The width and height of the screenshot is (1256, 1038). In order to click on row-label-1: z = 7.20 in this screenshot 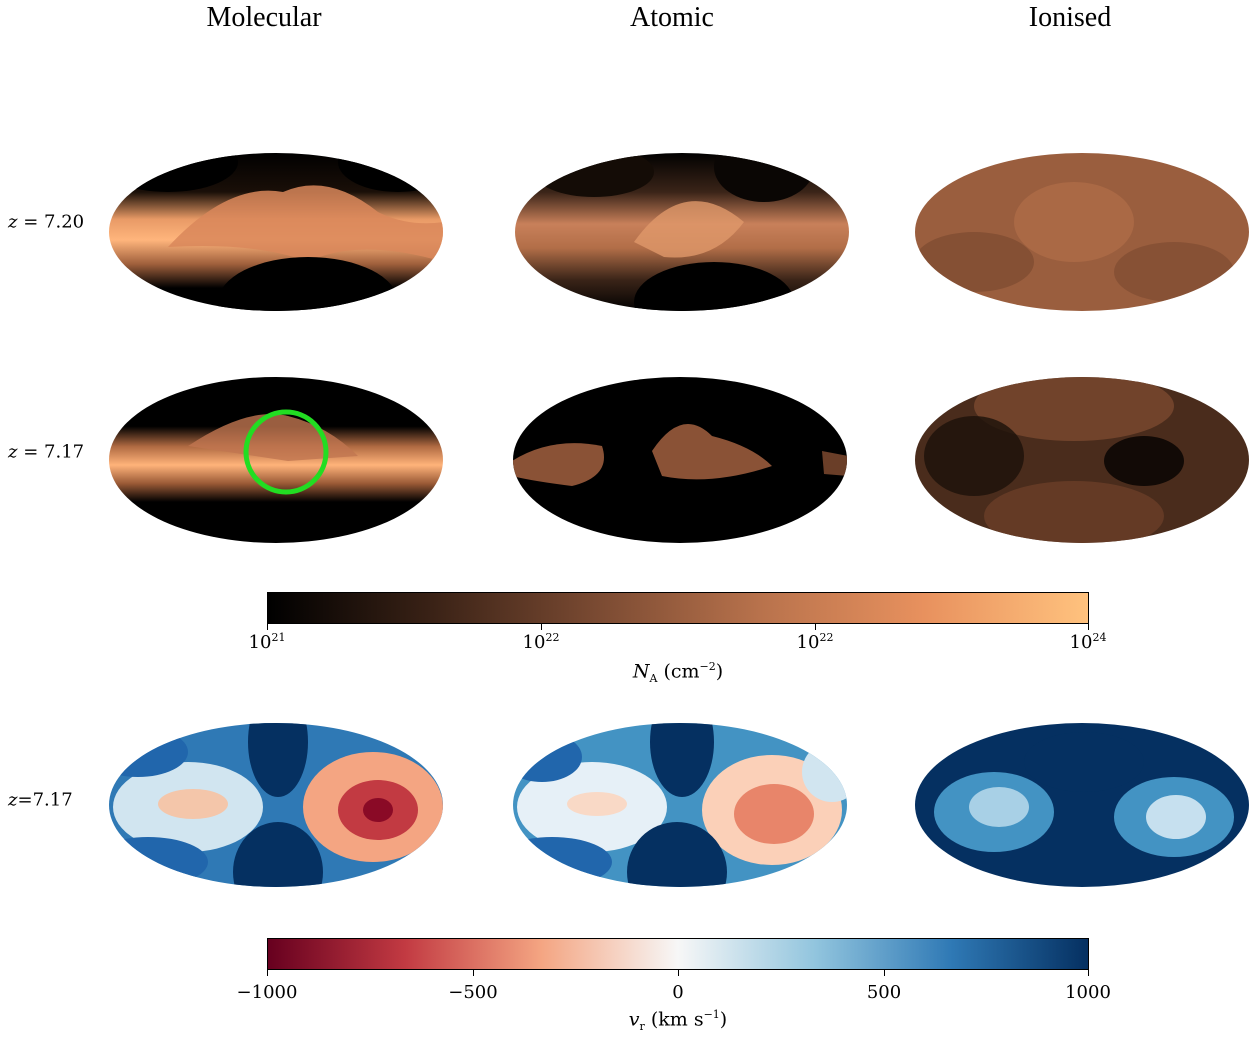, I will do `click(46, 222)`.